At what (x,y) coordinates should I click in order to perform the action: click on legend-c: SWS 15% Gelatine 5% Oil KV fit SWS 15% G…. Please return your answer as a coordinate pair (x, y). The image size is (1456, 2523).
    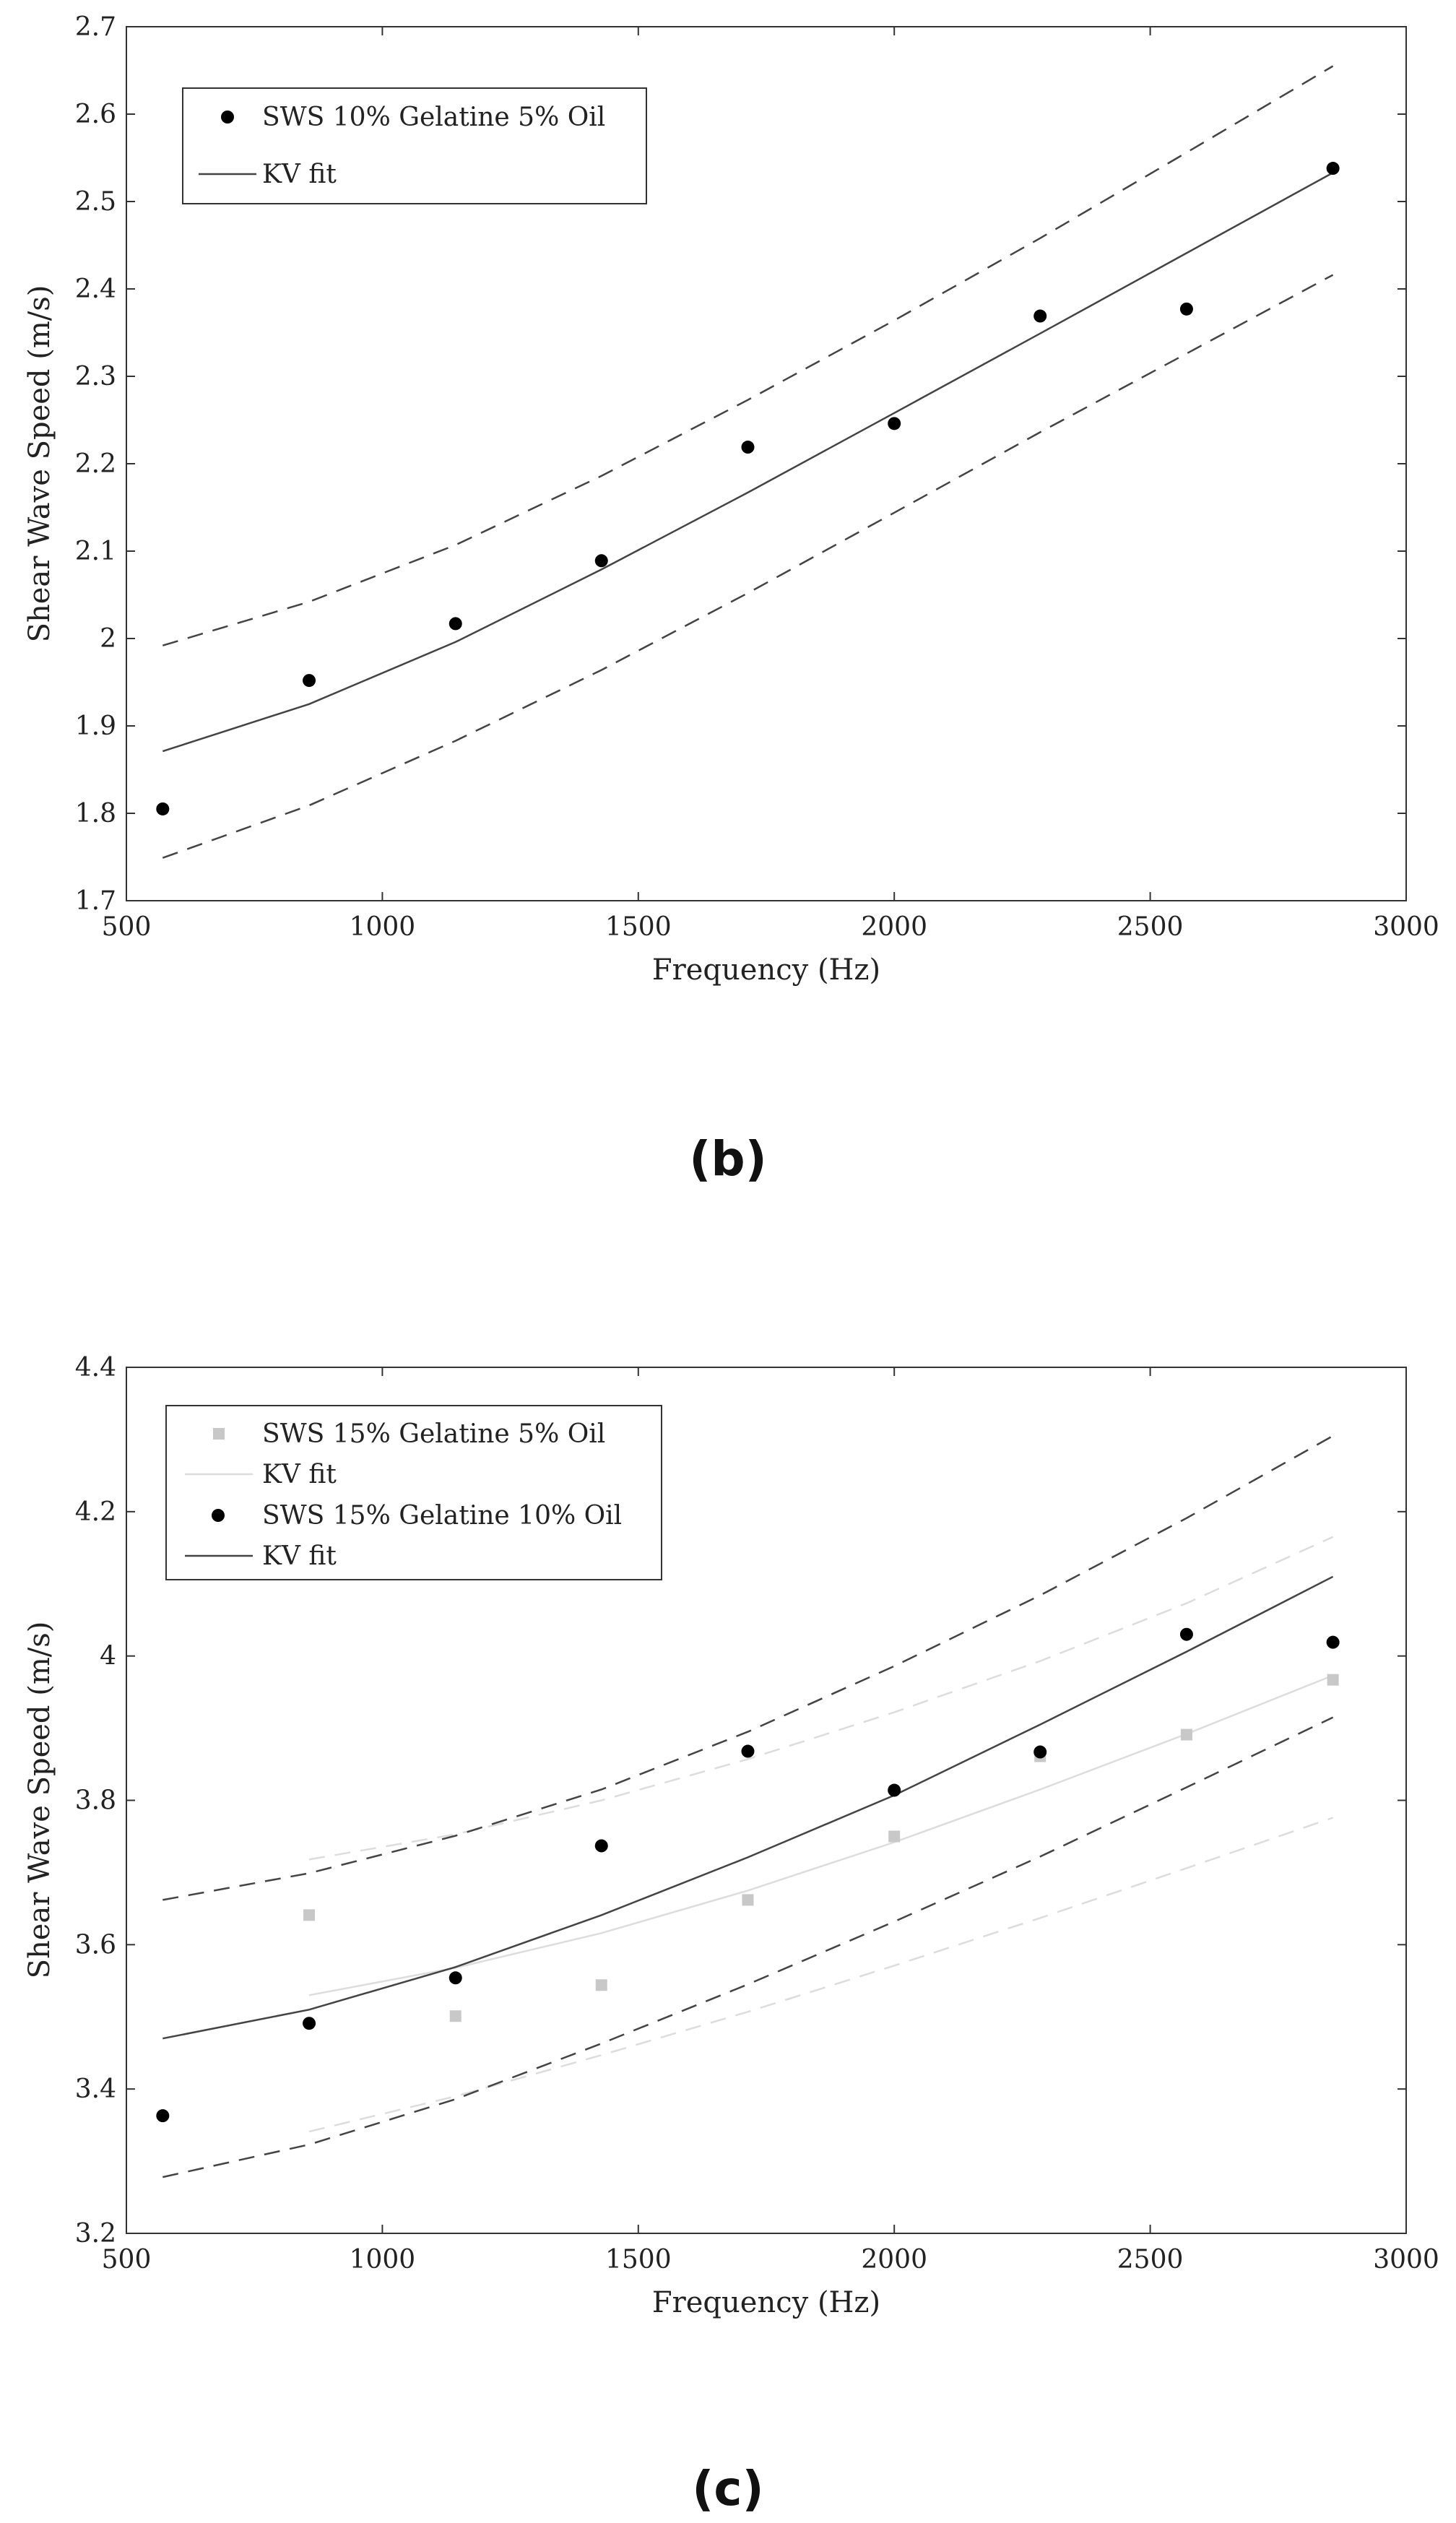
    Looking at the image, I should click on (413, 1492).